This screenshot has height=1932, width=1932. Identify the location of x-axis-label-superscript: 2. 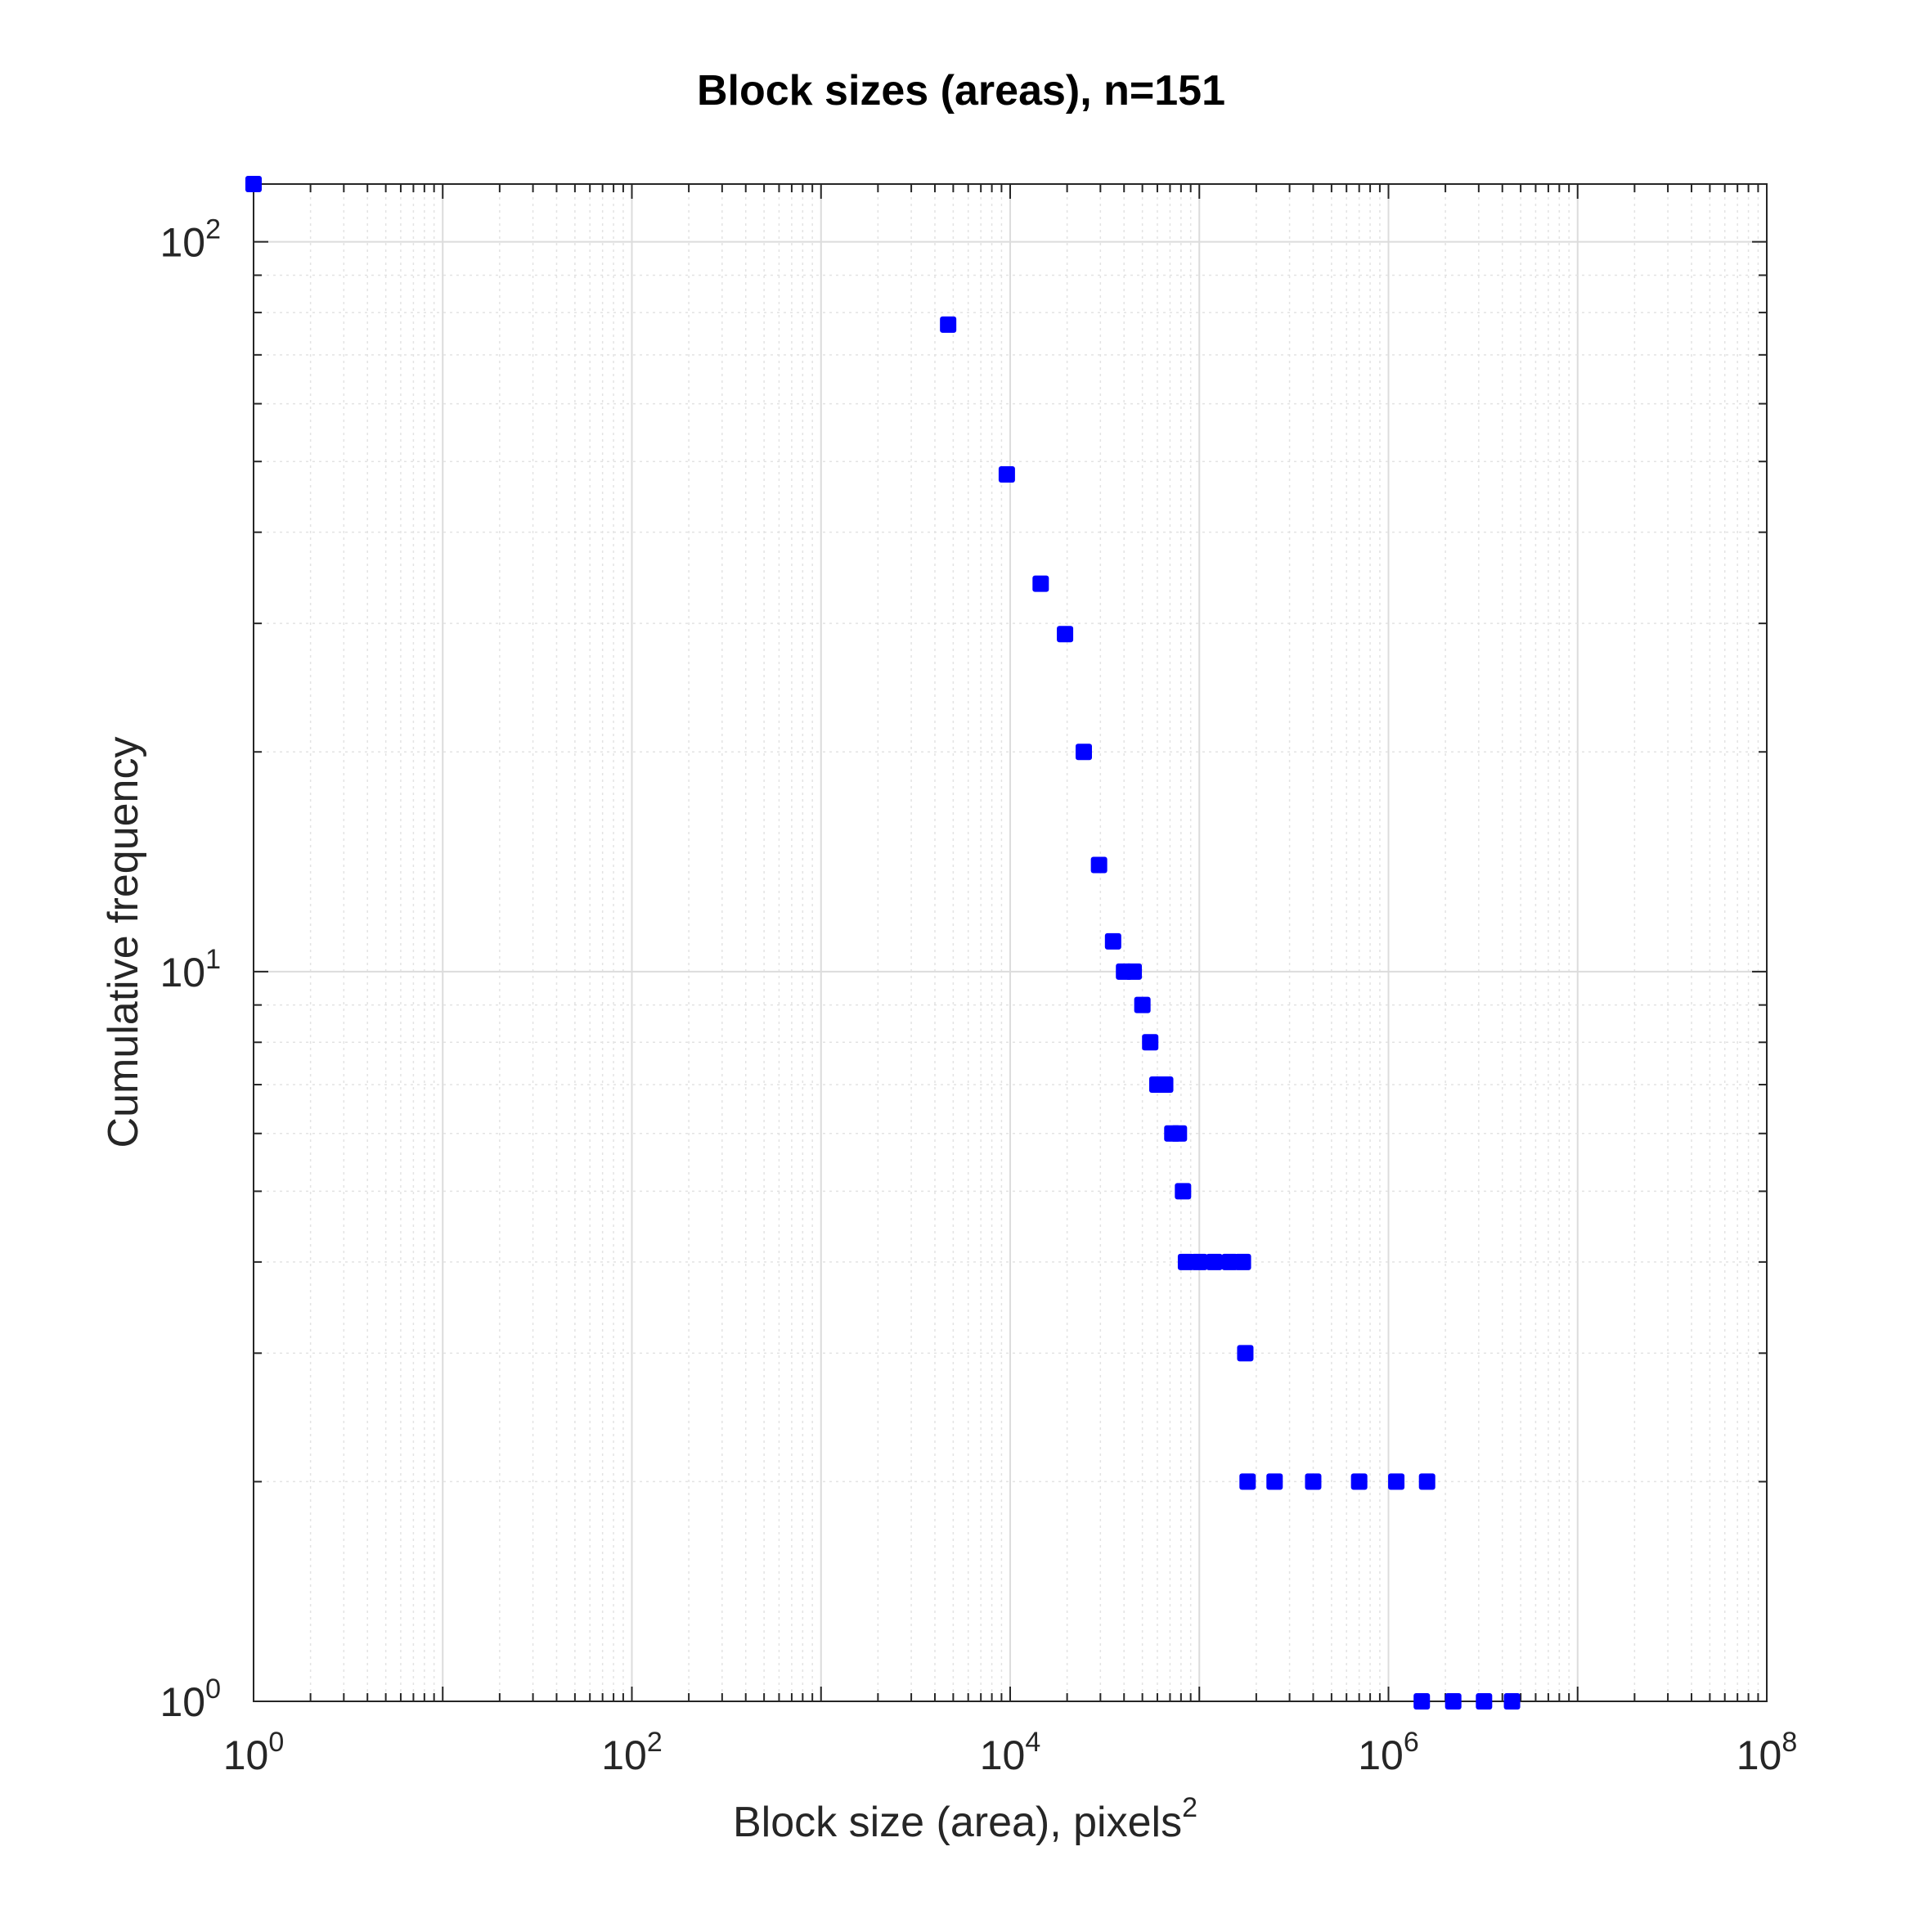
(1189, 1808).